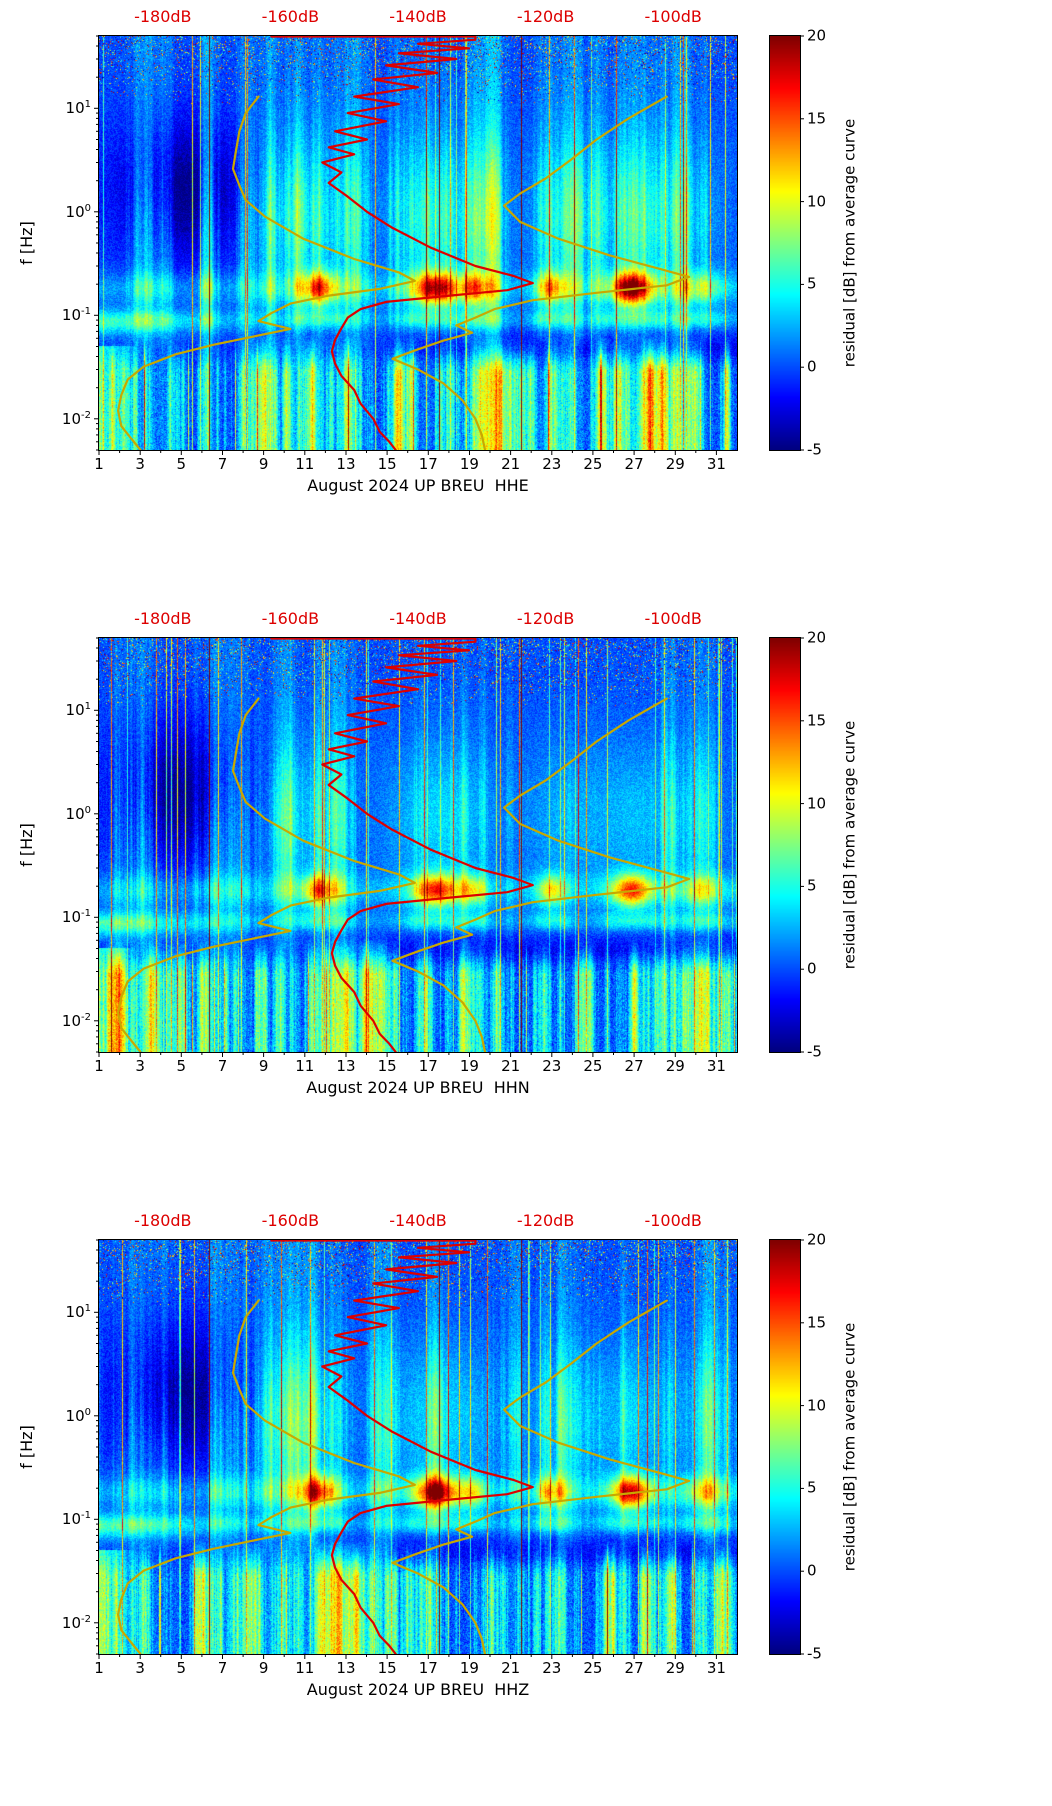 The width and height of the screenshot is (1052, 1806). I want to click on spectrogram-hhz, so click(418, 1447).